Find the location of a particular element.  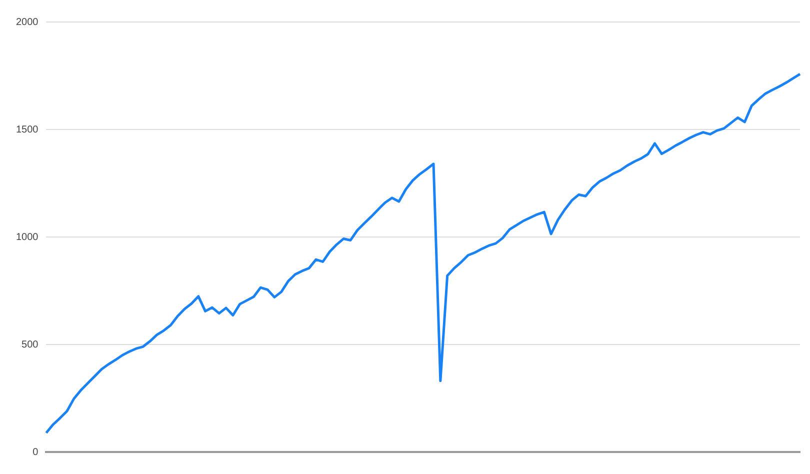

y-tick-label: 1000 is located at coordinates (27, 237).